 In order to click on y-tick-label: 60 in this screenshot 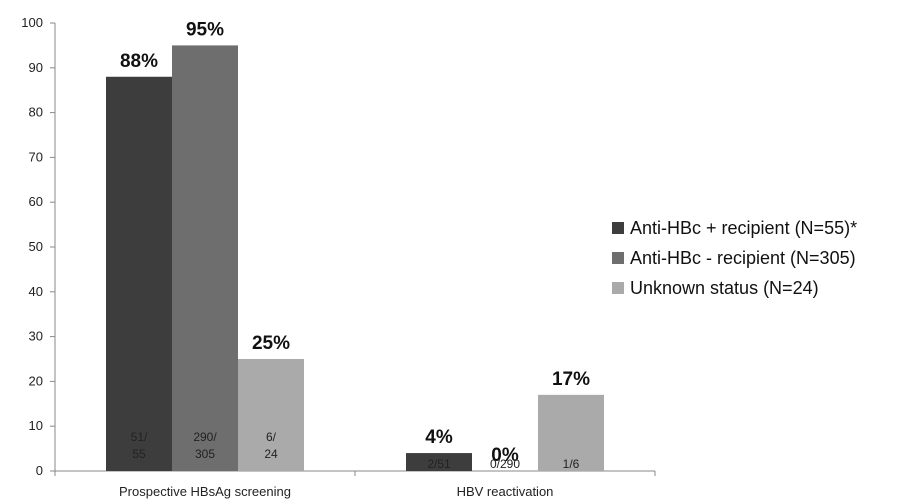, I will do `click(36, 201)`.